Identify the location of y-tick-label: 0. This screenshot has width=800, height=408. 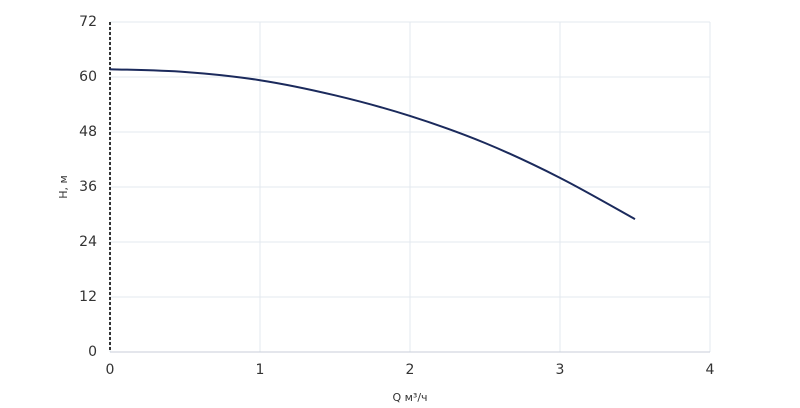
(92, 352).